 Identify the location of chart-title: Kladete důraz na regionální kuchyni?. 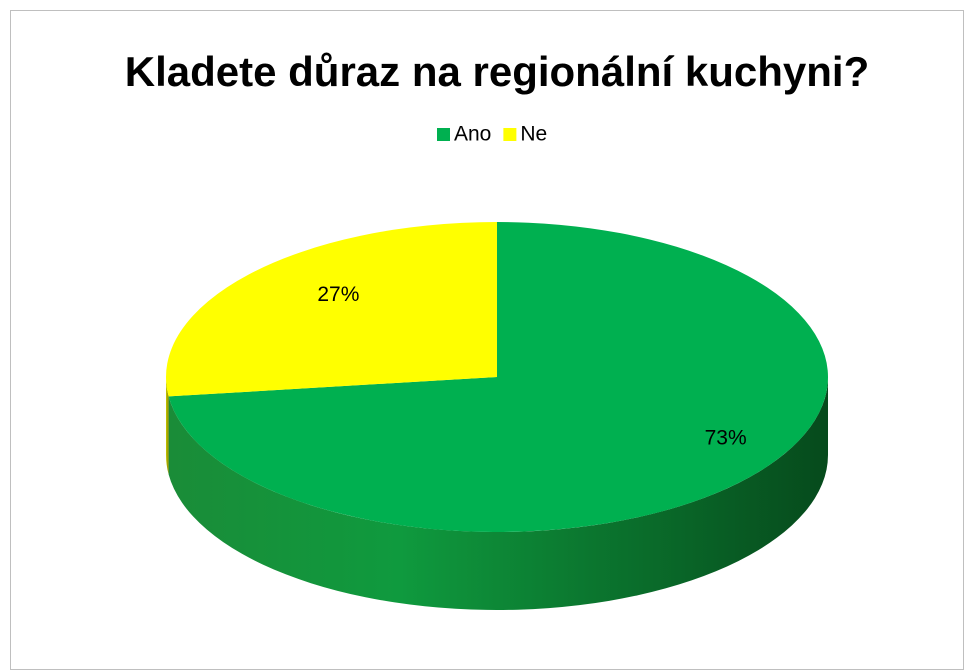
(497, 71).